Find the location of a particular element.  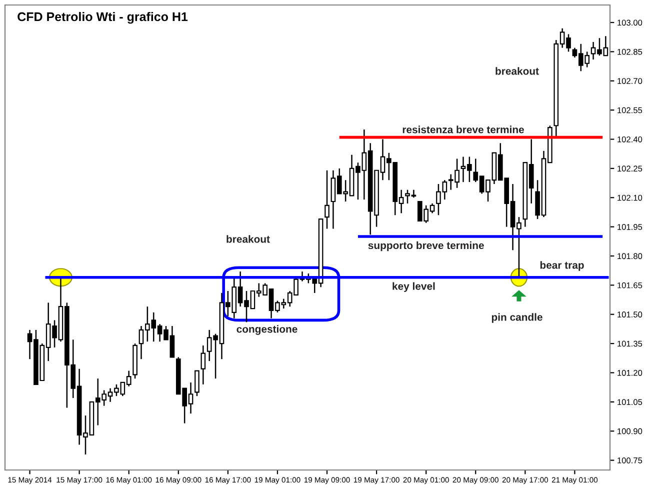

ref-line-label: key level is located at coordinates (413, 287).